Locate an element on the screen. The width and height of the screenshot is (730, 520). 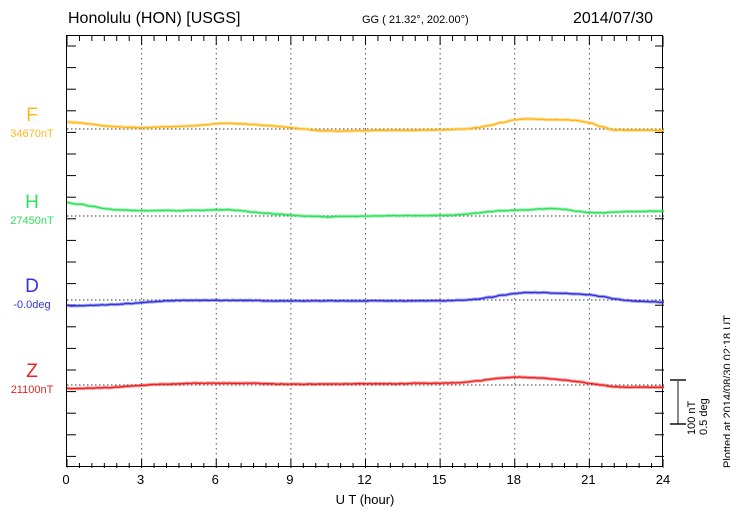
component-letter-z: Z is located at coordinates (32, 371).